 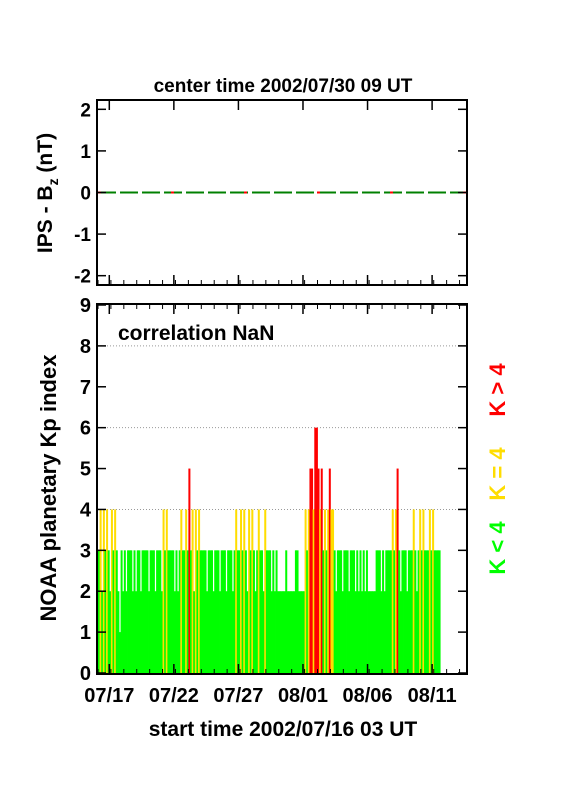 I want to click on kp-y-tick-label: 4, so click(x=86, y=510).